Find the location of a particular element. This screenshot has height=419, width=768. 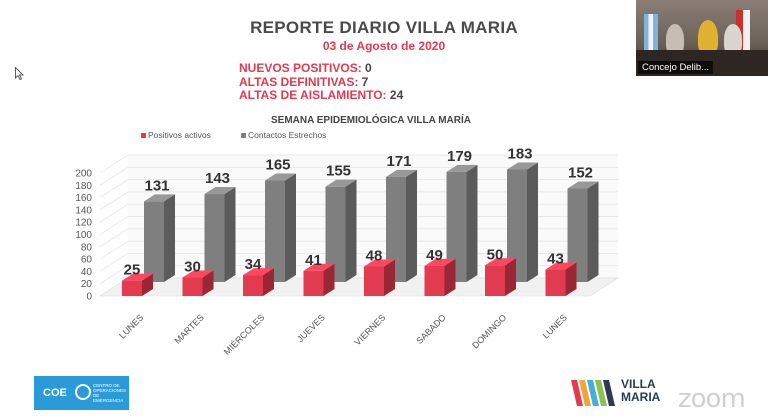

y-tick-label: 140 is located at coordinates (83, 210).